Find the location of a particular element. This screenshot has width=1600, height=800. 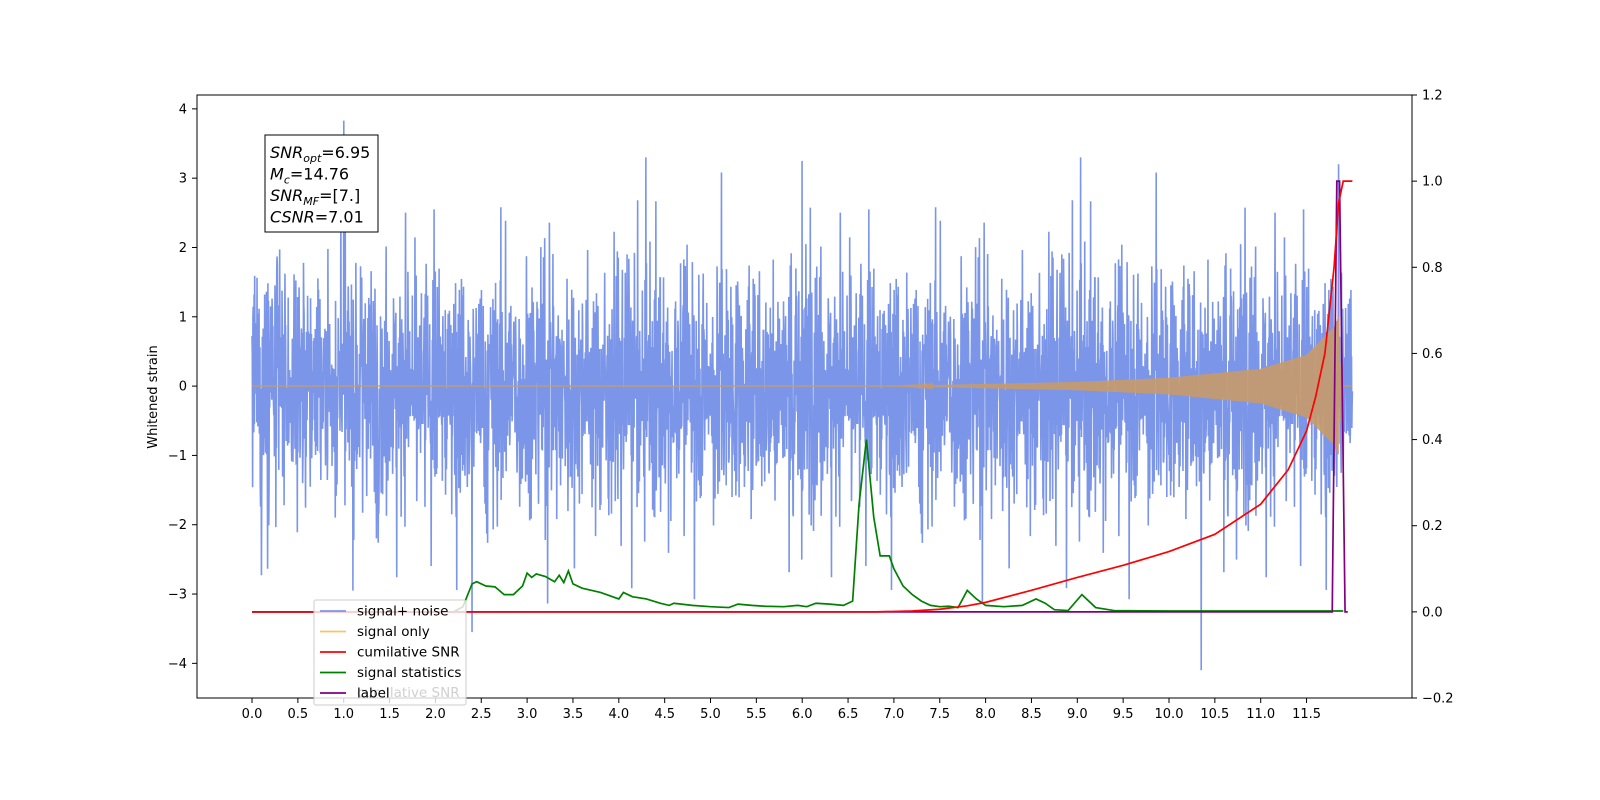

annotation-line: SNRMF=[7.] is located at coordinates (315, 197).